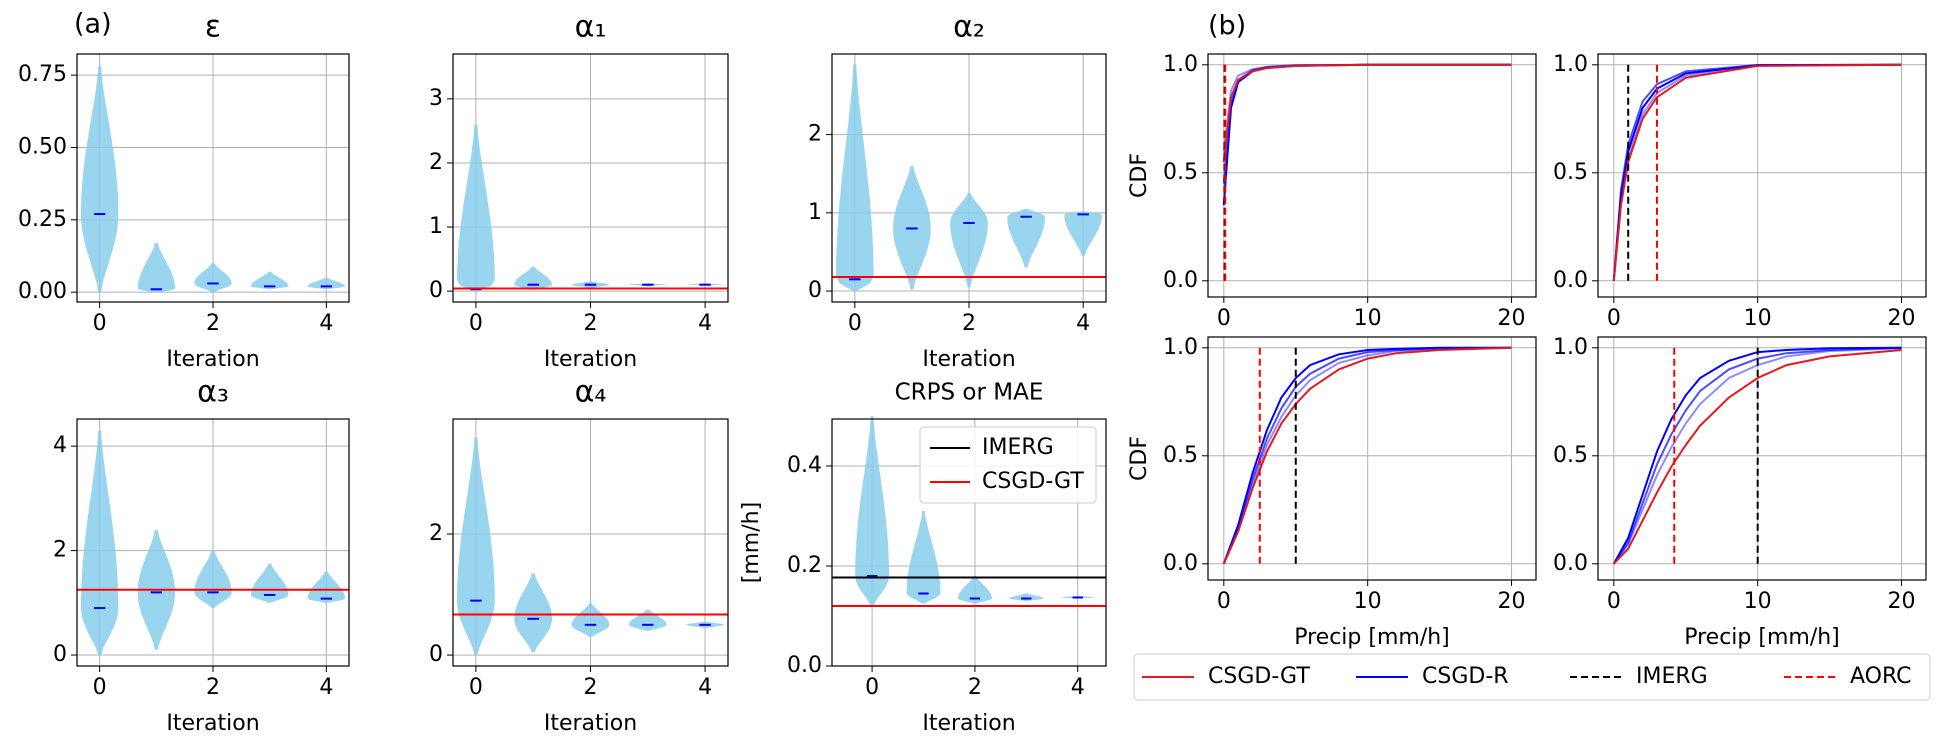  I want to click on y-axis-label: CDF, so click(1139, 175).